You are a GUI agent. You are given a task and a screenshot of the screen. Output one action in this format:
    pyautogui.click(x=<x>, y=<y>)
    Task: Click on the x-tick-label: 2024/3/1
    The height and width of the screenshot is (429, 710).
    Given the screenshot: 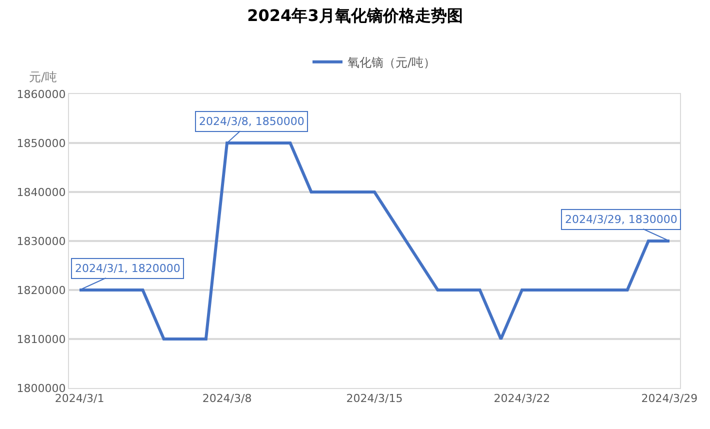 What is the action you would take?
    pyautogui.click(x=79, y=399)
    